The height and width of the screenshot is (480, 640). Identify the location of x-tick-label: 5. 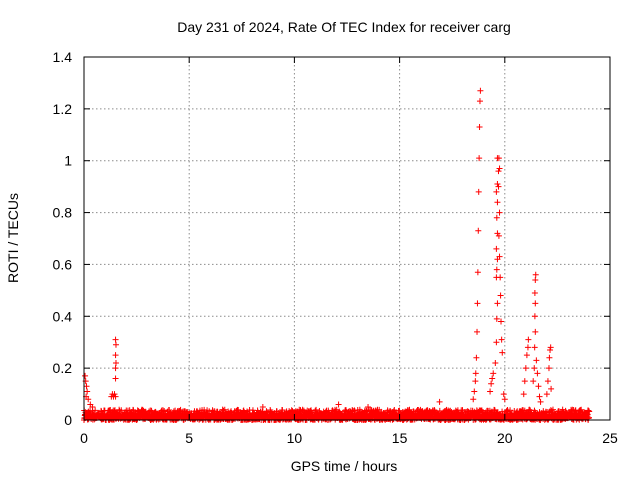
(189, 438).